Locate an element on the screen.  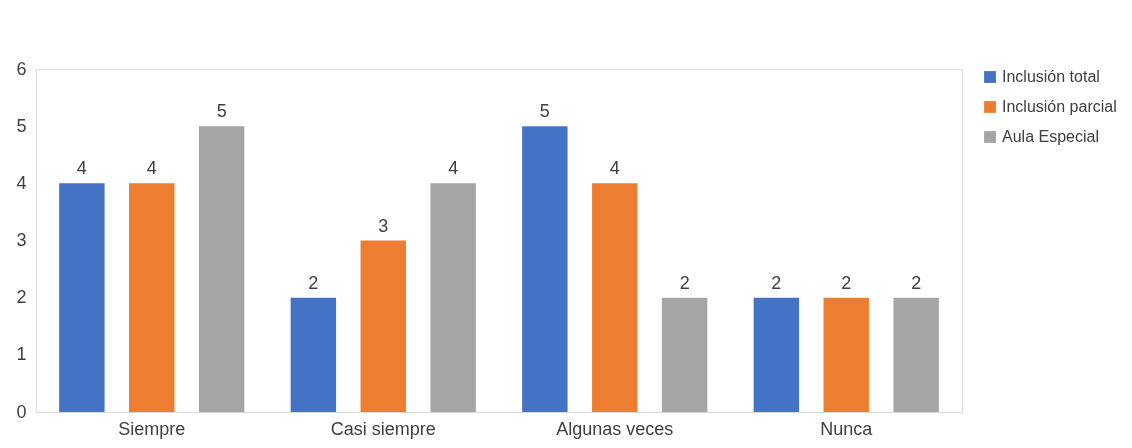
y-tick-label: 1 is located at coordinates (21, 354).